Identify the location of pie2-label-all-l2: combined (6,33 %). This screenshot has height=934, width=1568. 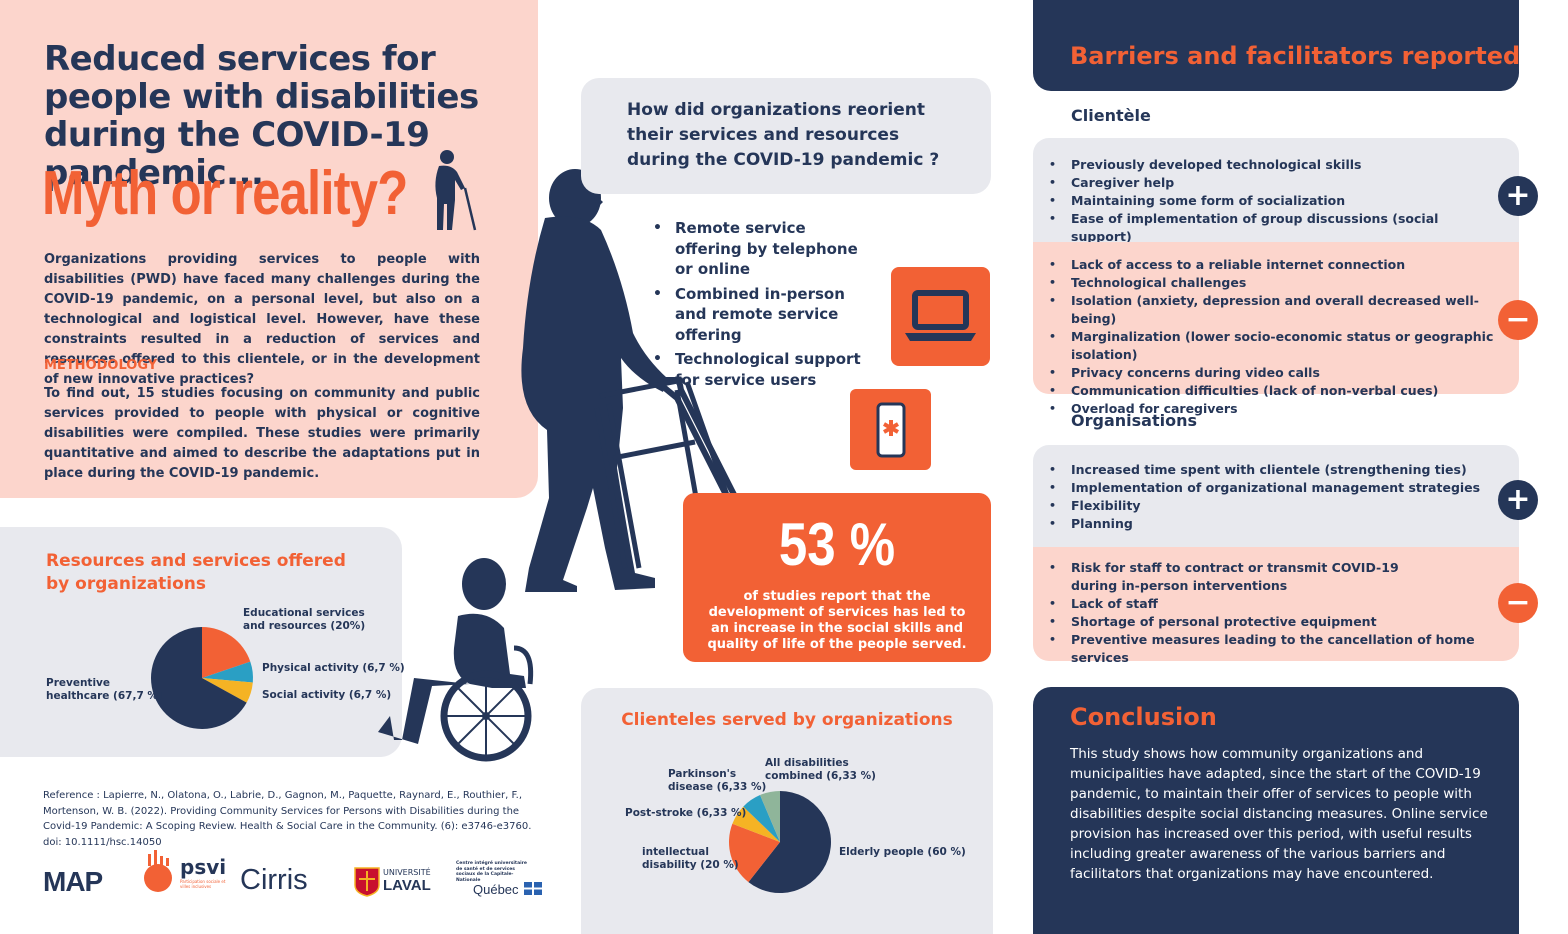
(820, 776).